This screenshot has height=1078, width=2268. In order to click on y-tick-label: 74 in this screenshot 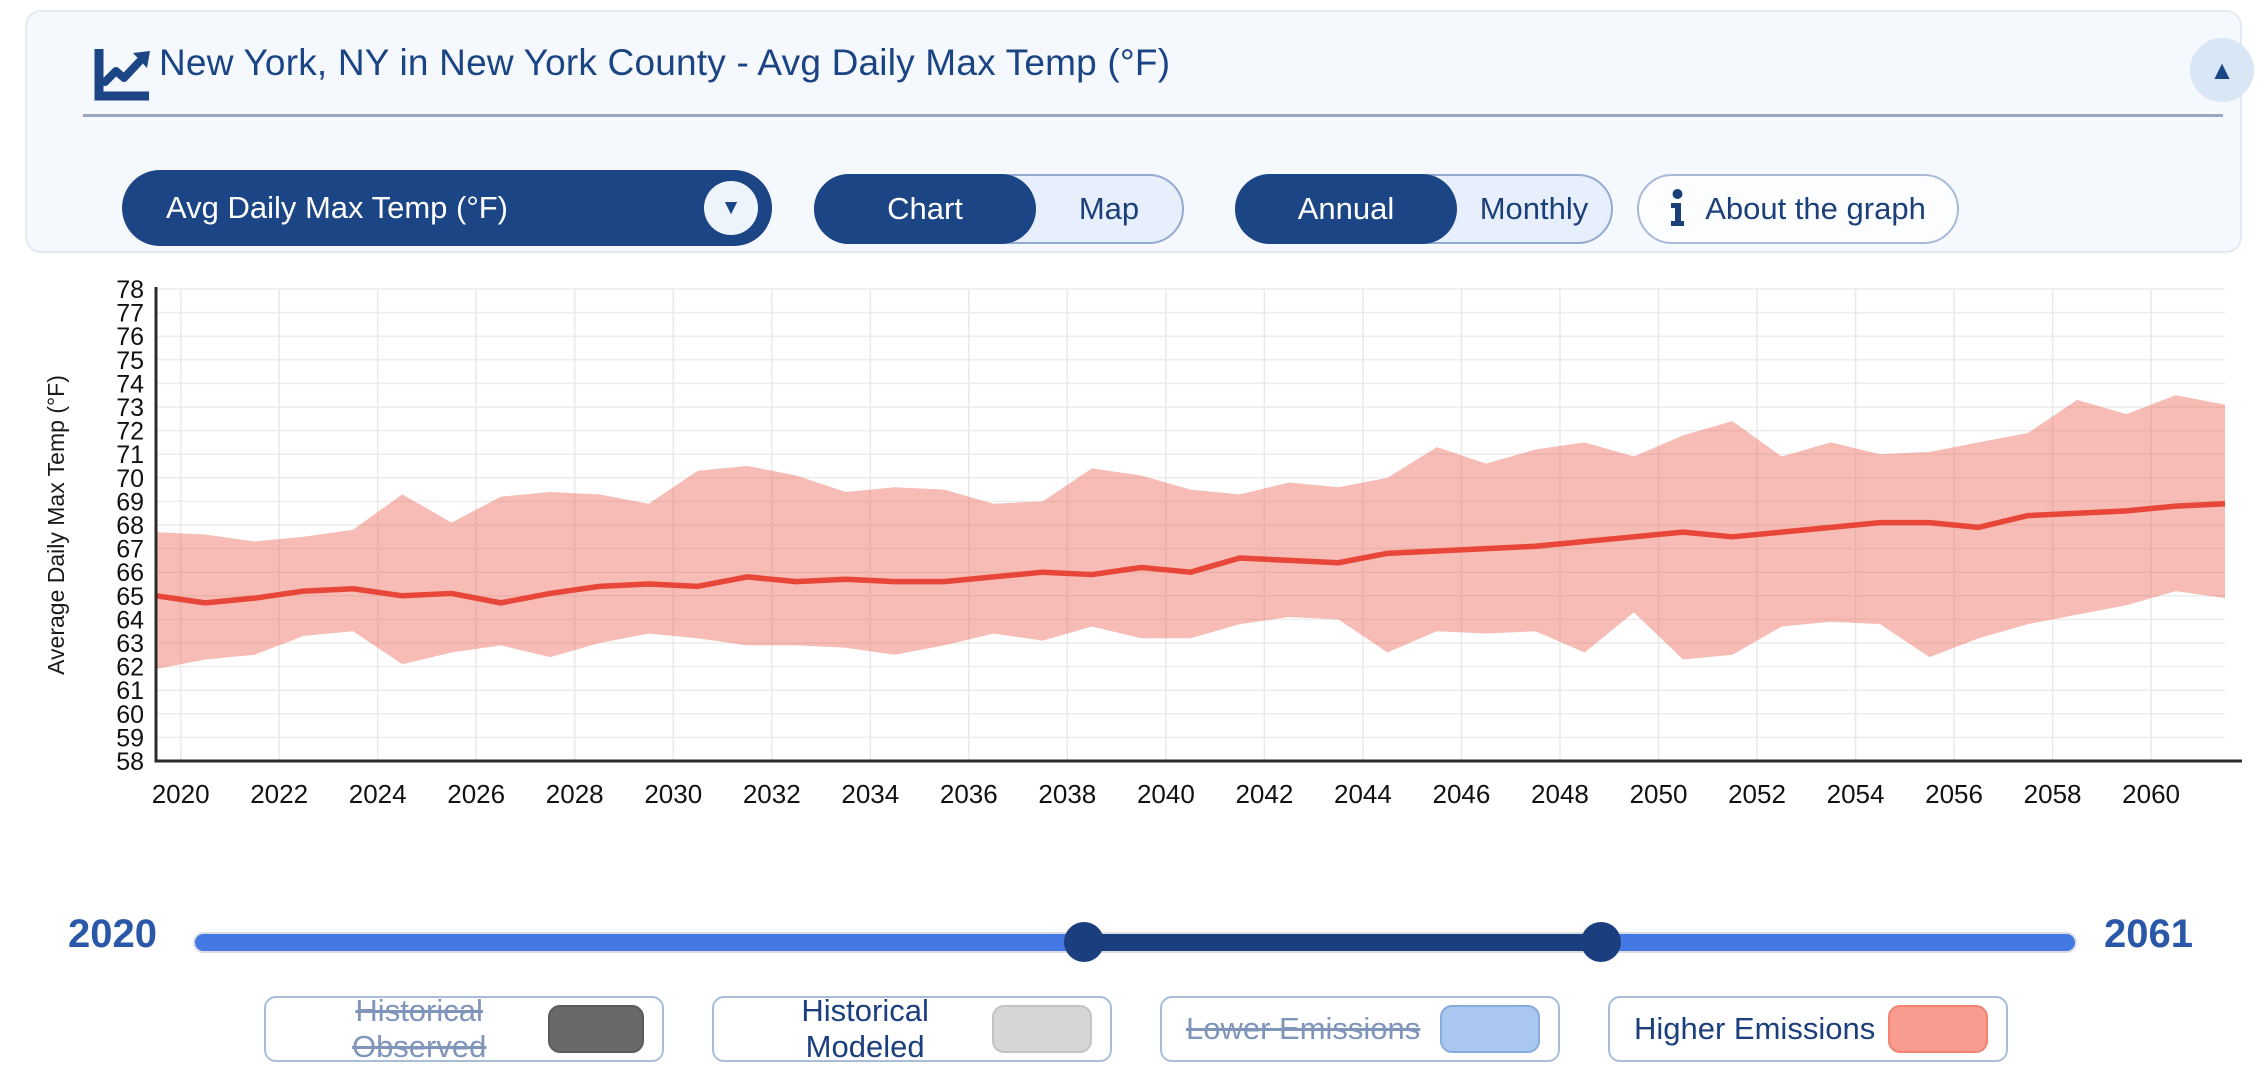, I will do `click(130, 384)`.